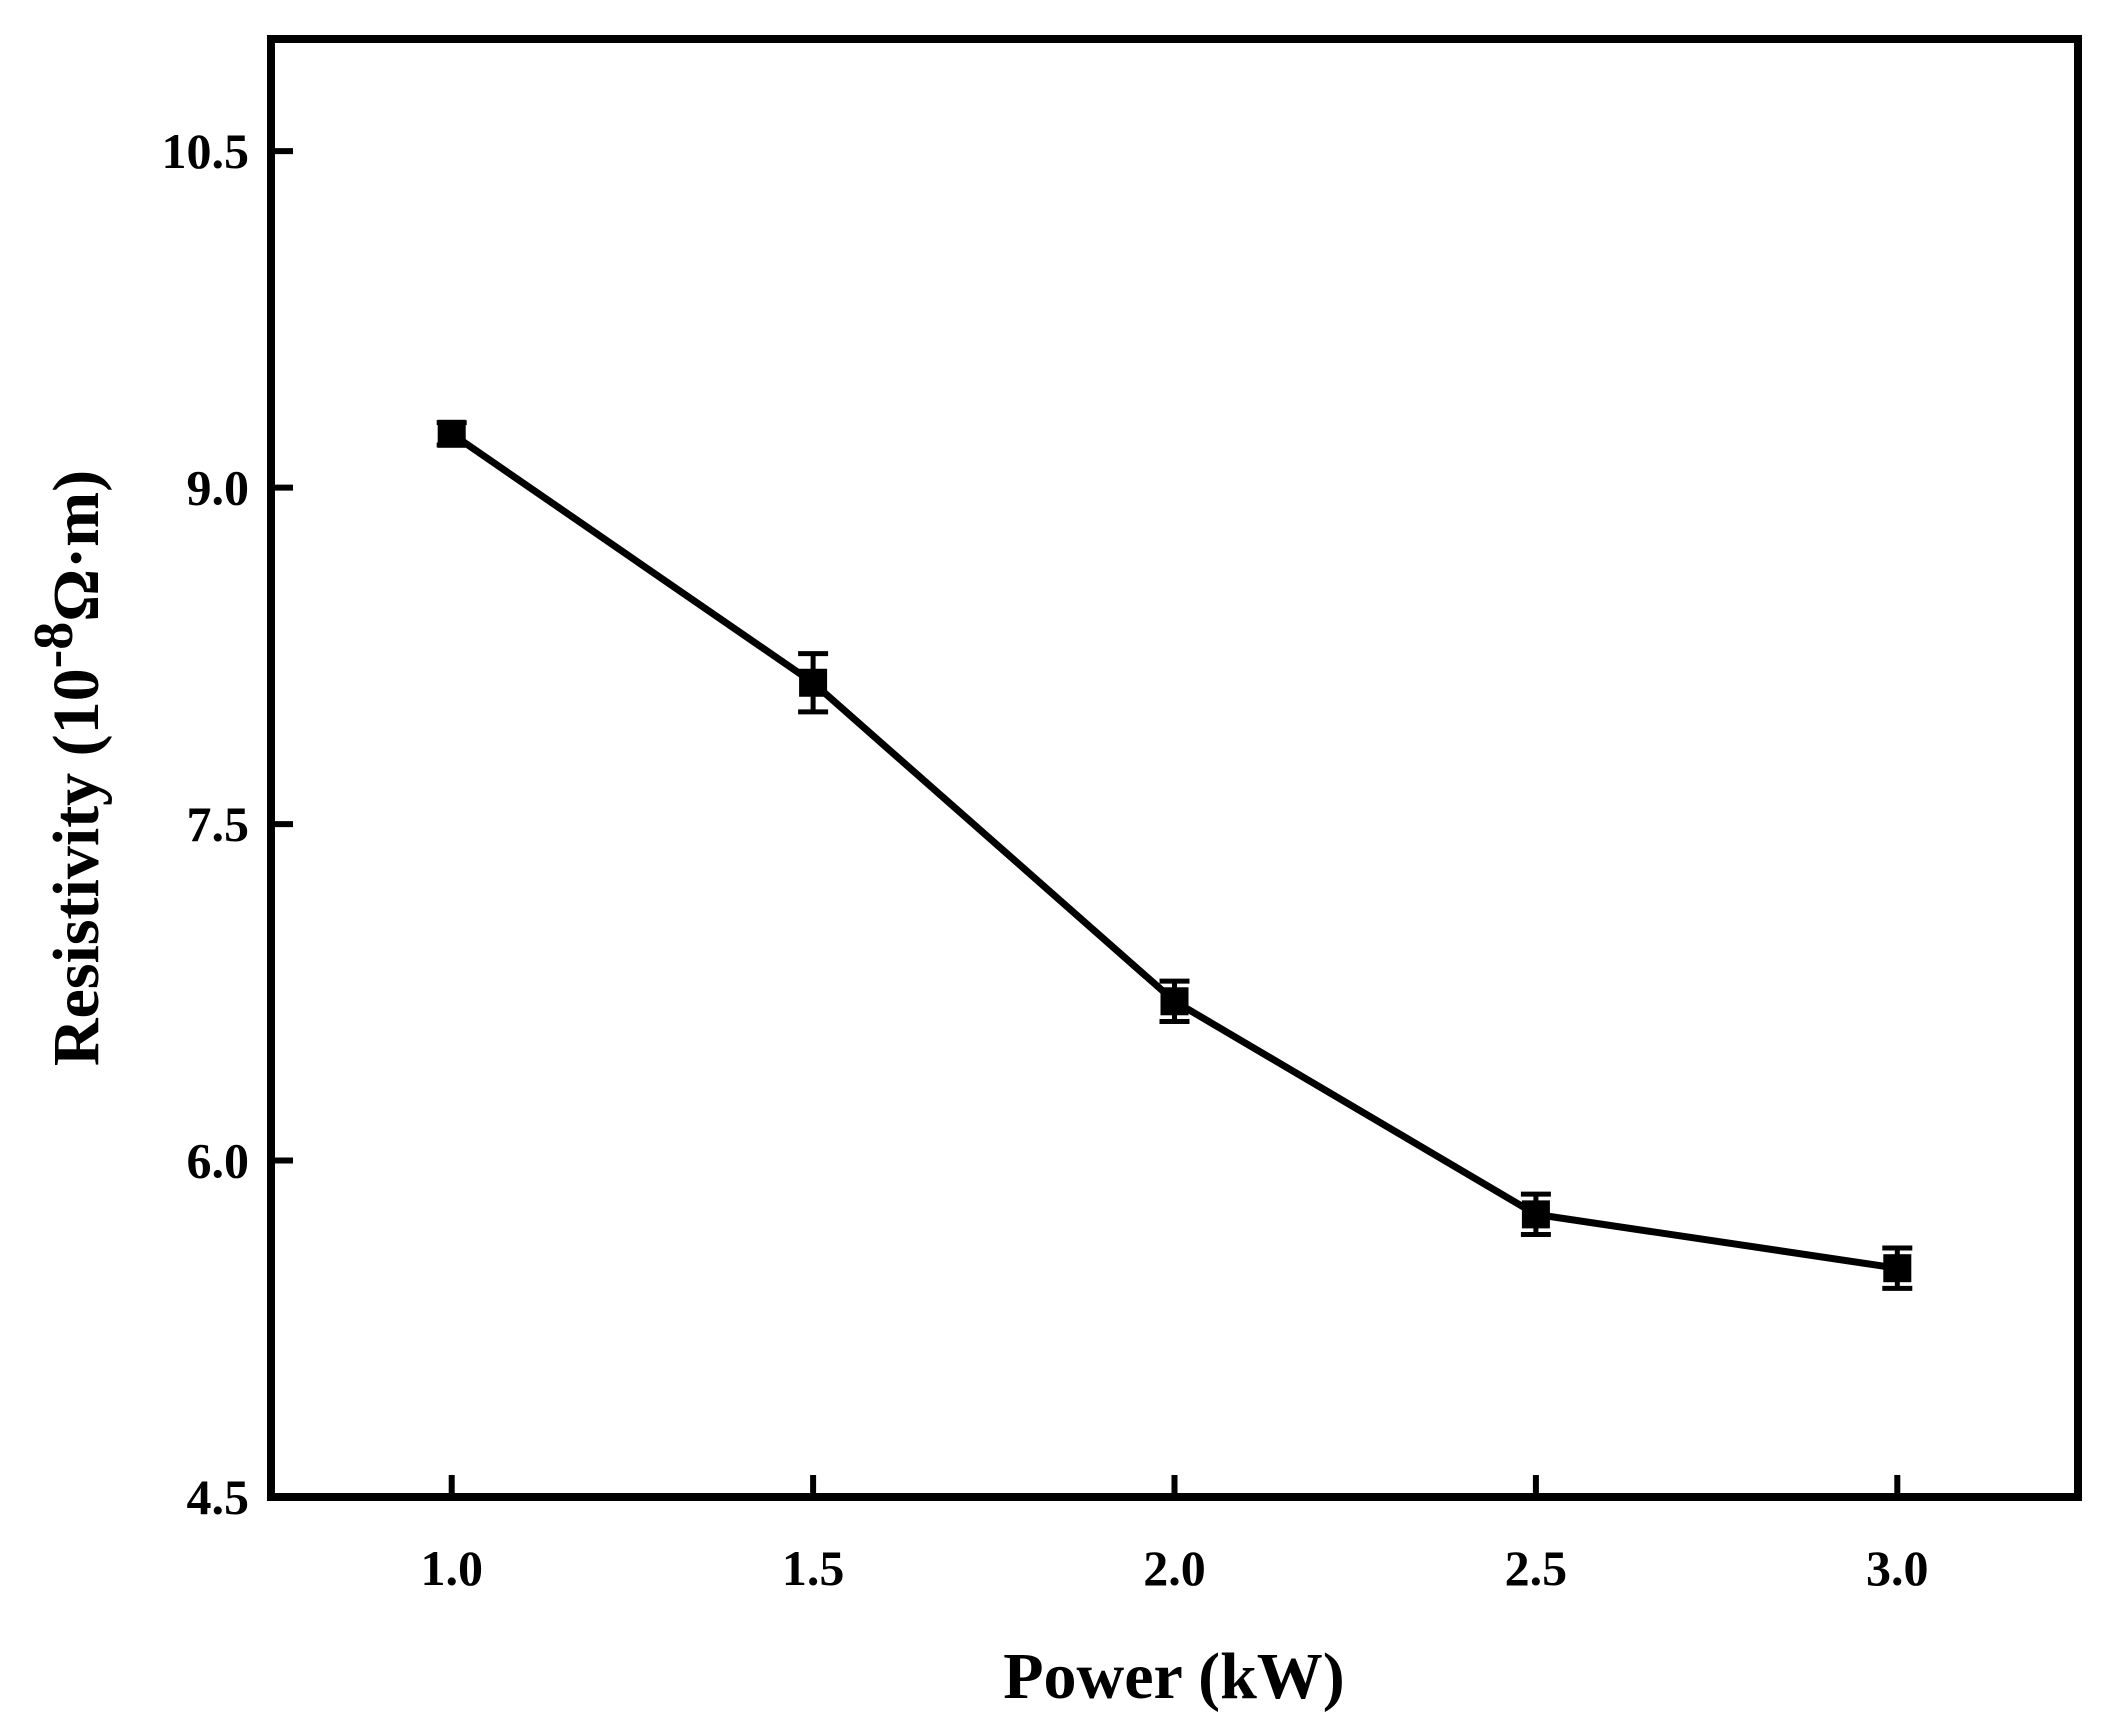 This screenshot has width=2109, height=1718. Describe the element at coordinates (206, 151) in the screenshot. I see `y-tick-label: 10.5` at that location.